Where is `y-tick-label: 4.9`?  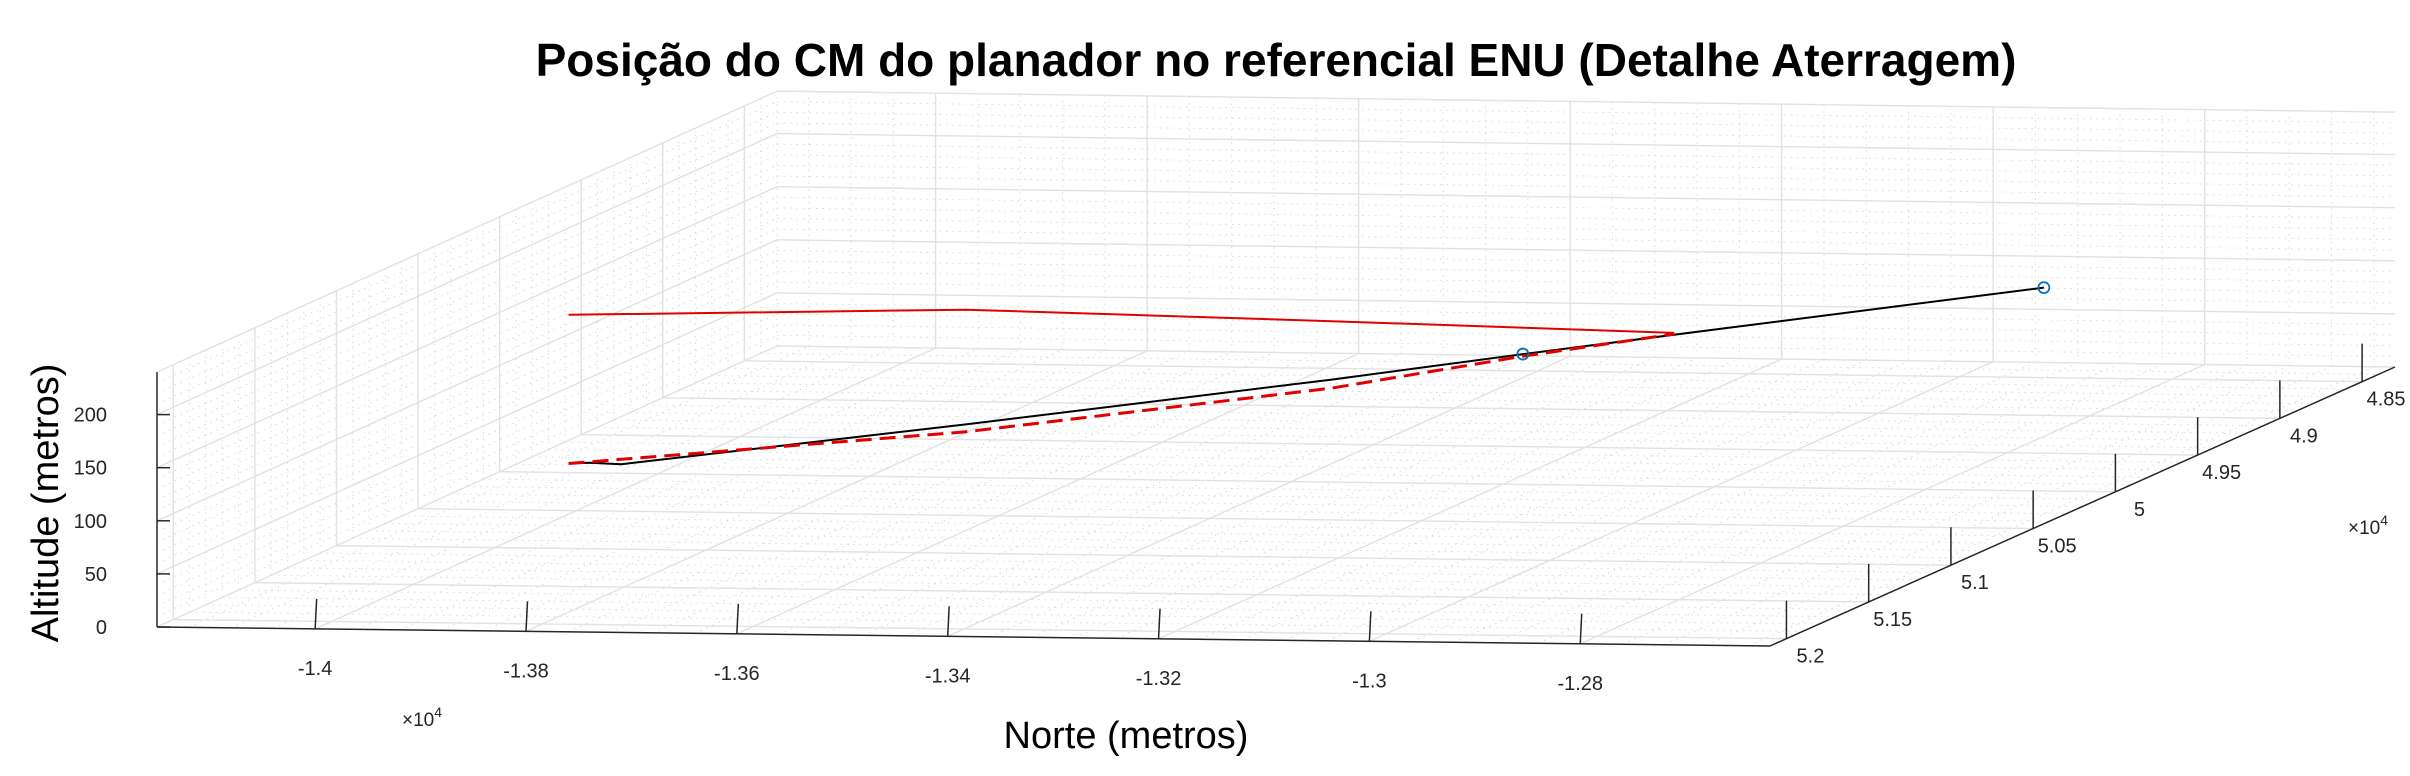 y-tick-label: 4.9 is located at coordinates (2304, 436).